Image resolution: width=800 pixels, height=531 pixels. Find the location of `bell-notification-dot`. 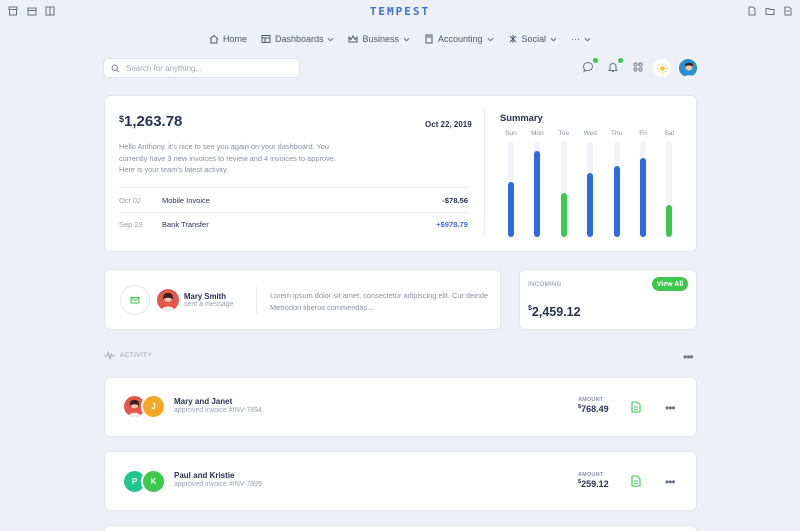

bell-notification-dot is located at coordinates (620, 60).